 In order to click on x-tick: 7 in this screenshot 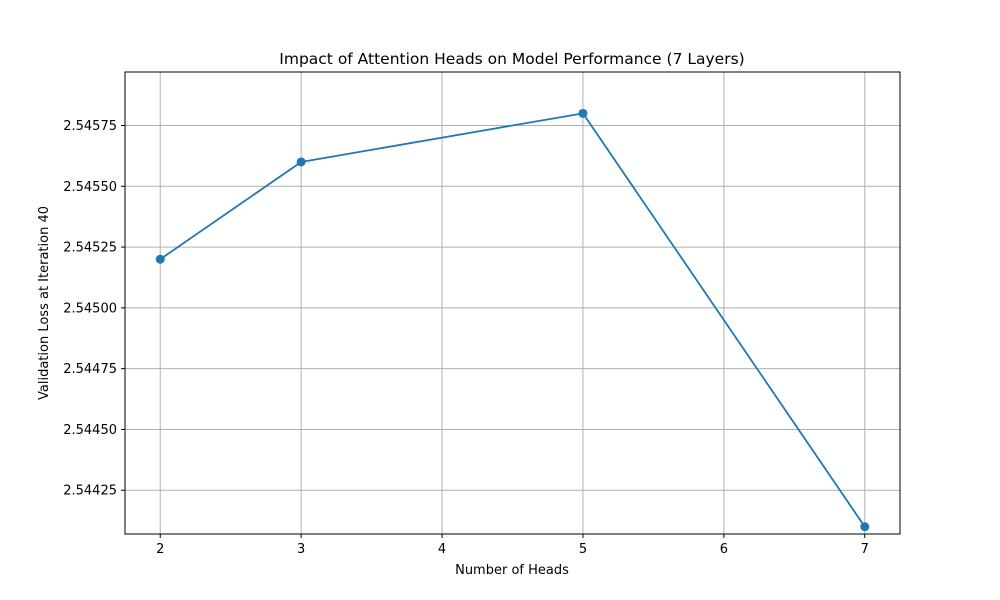, I will do `click(865, 545)`.